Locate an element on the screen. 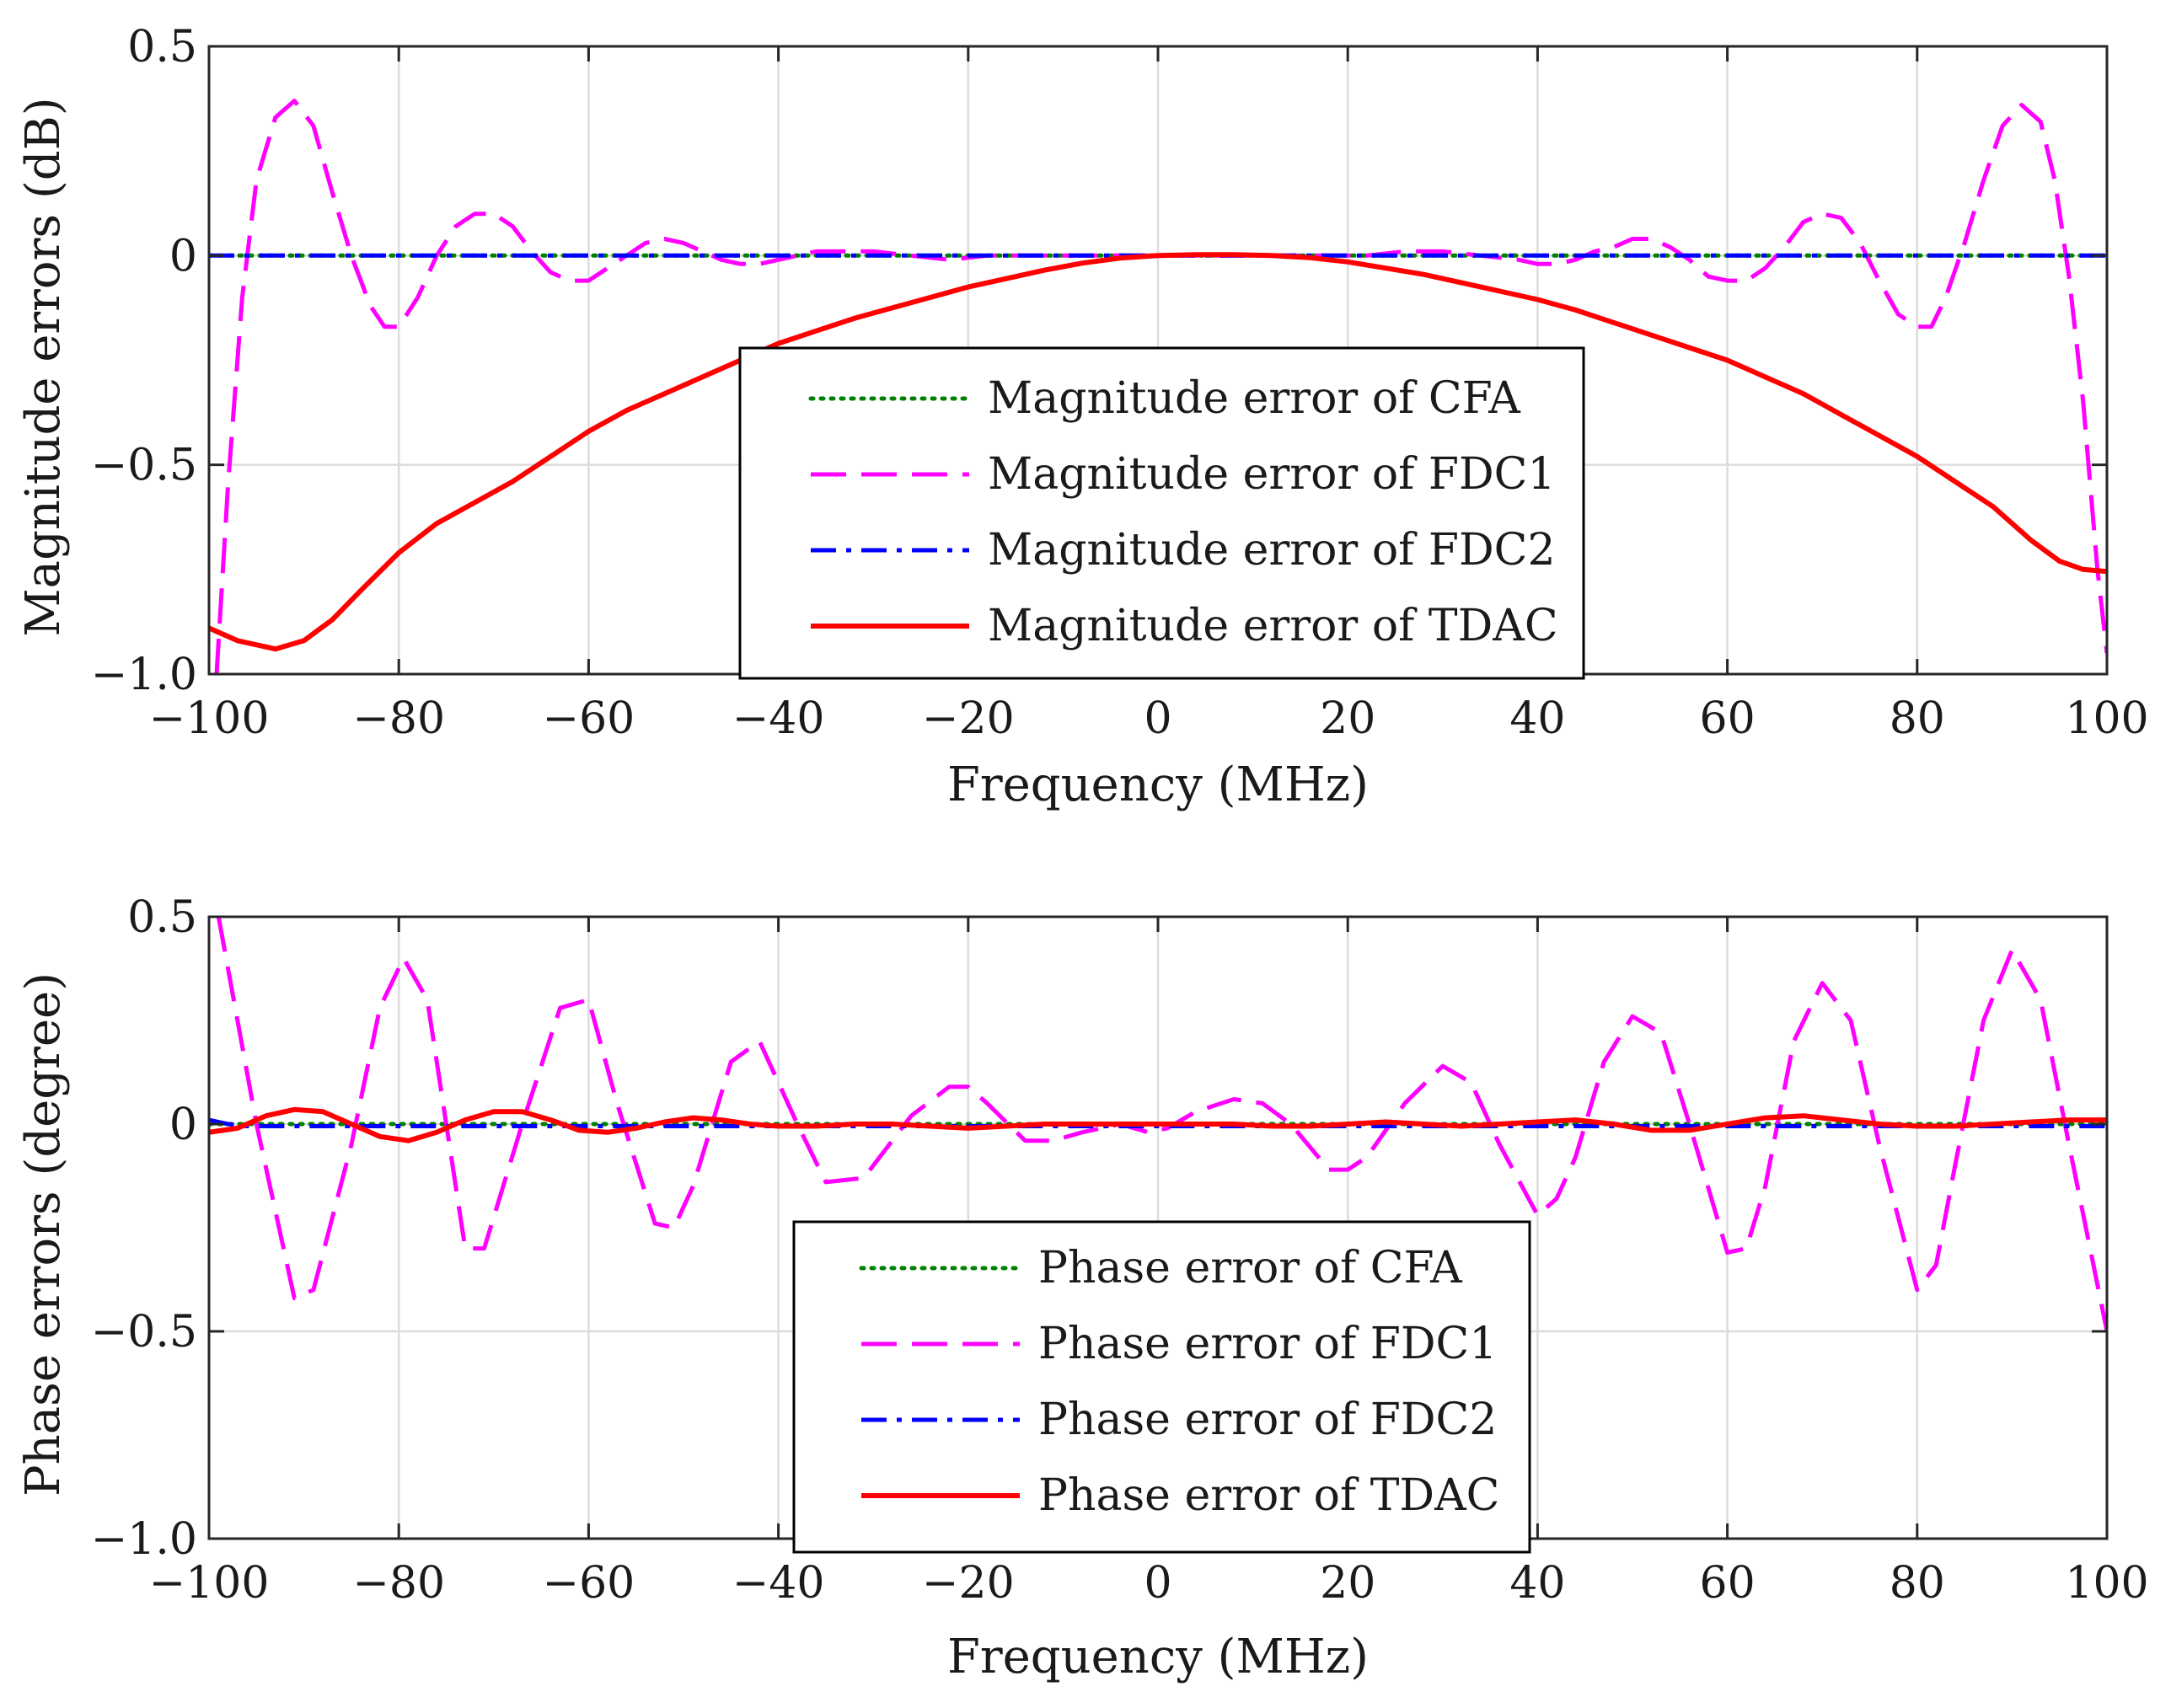  phase-x-tick-label: 100 is located at coordinates (2106, 1583).